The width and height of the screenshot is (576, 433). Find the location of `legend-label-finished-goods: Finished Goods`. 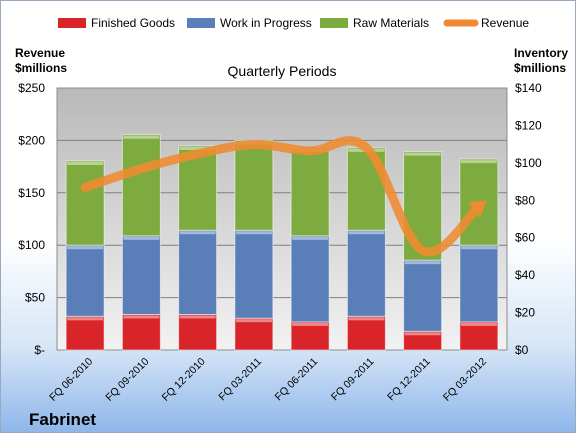

legend-label-finished-goods: Finished Goods is located at coordinates (133, 23).